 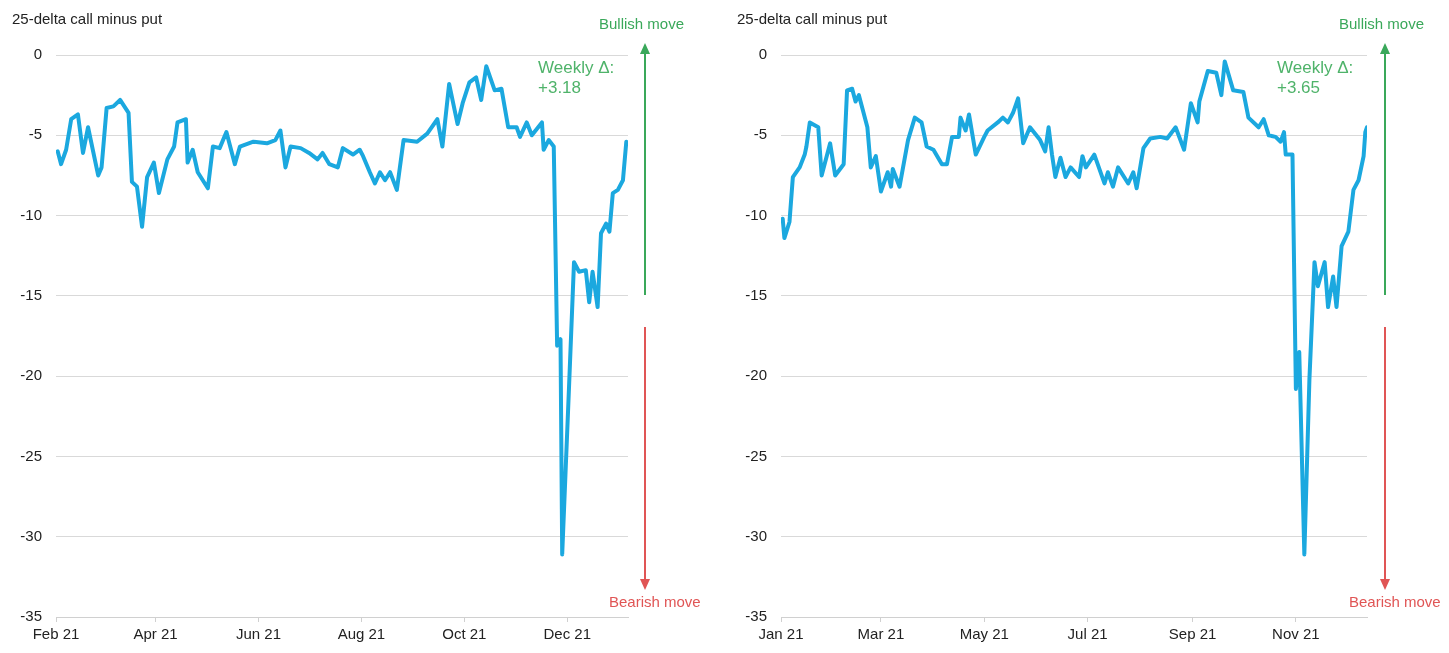 What do you see at coordinates (781, 634) in the screenshot?
I see `x-tick-label: Jan 21` at bounding box center [781, 634].